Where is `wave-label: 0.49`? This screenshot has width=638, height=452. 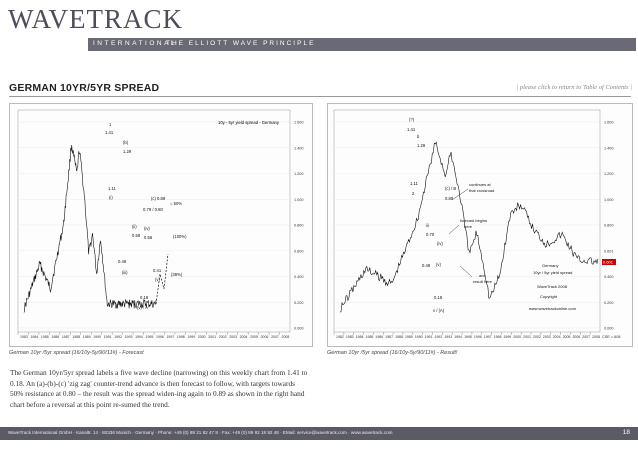 wave-label: 0.49 is located at coordinates (426, 265).